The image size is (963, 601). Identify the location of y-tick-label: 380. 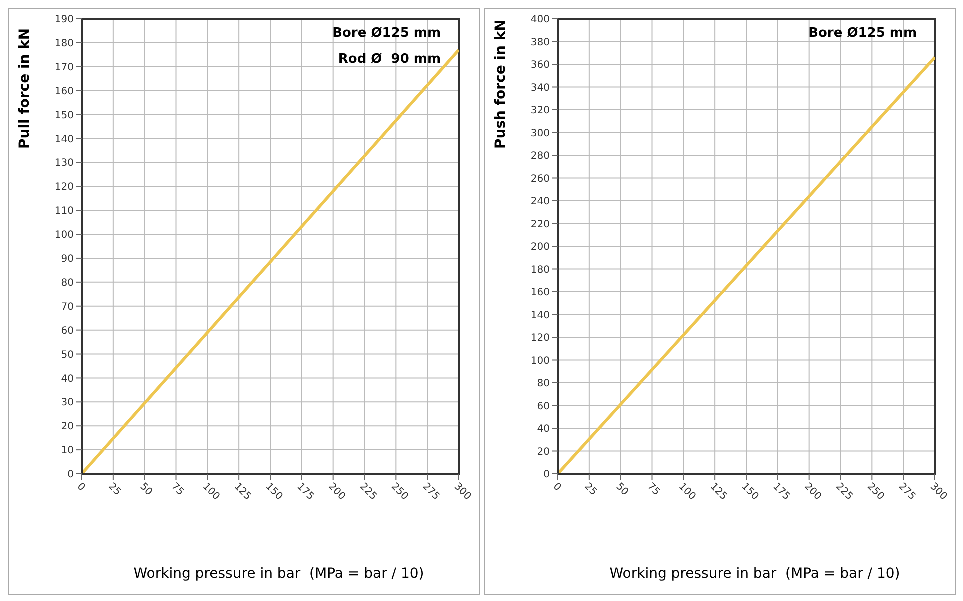
(540, 42).